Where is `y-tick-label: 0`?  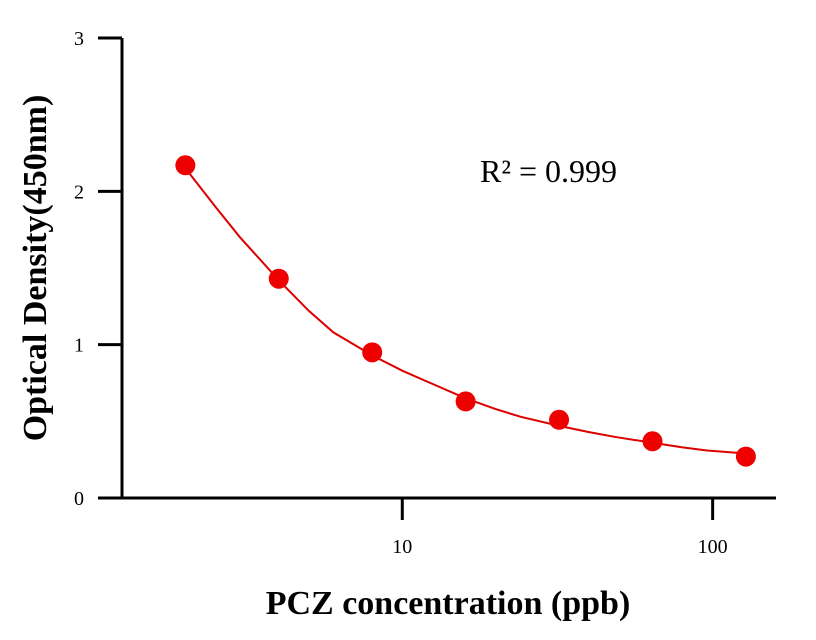 y-tick-label: 0 is located at coordinates (79, 499).